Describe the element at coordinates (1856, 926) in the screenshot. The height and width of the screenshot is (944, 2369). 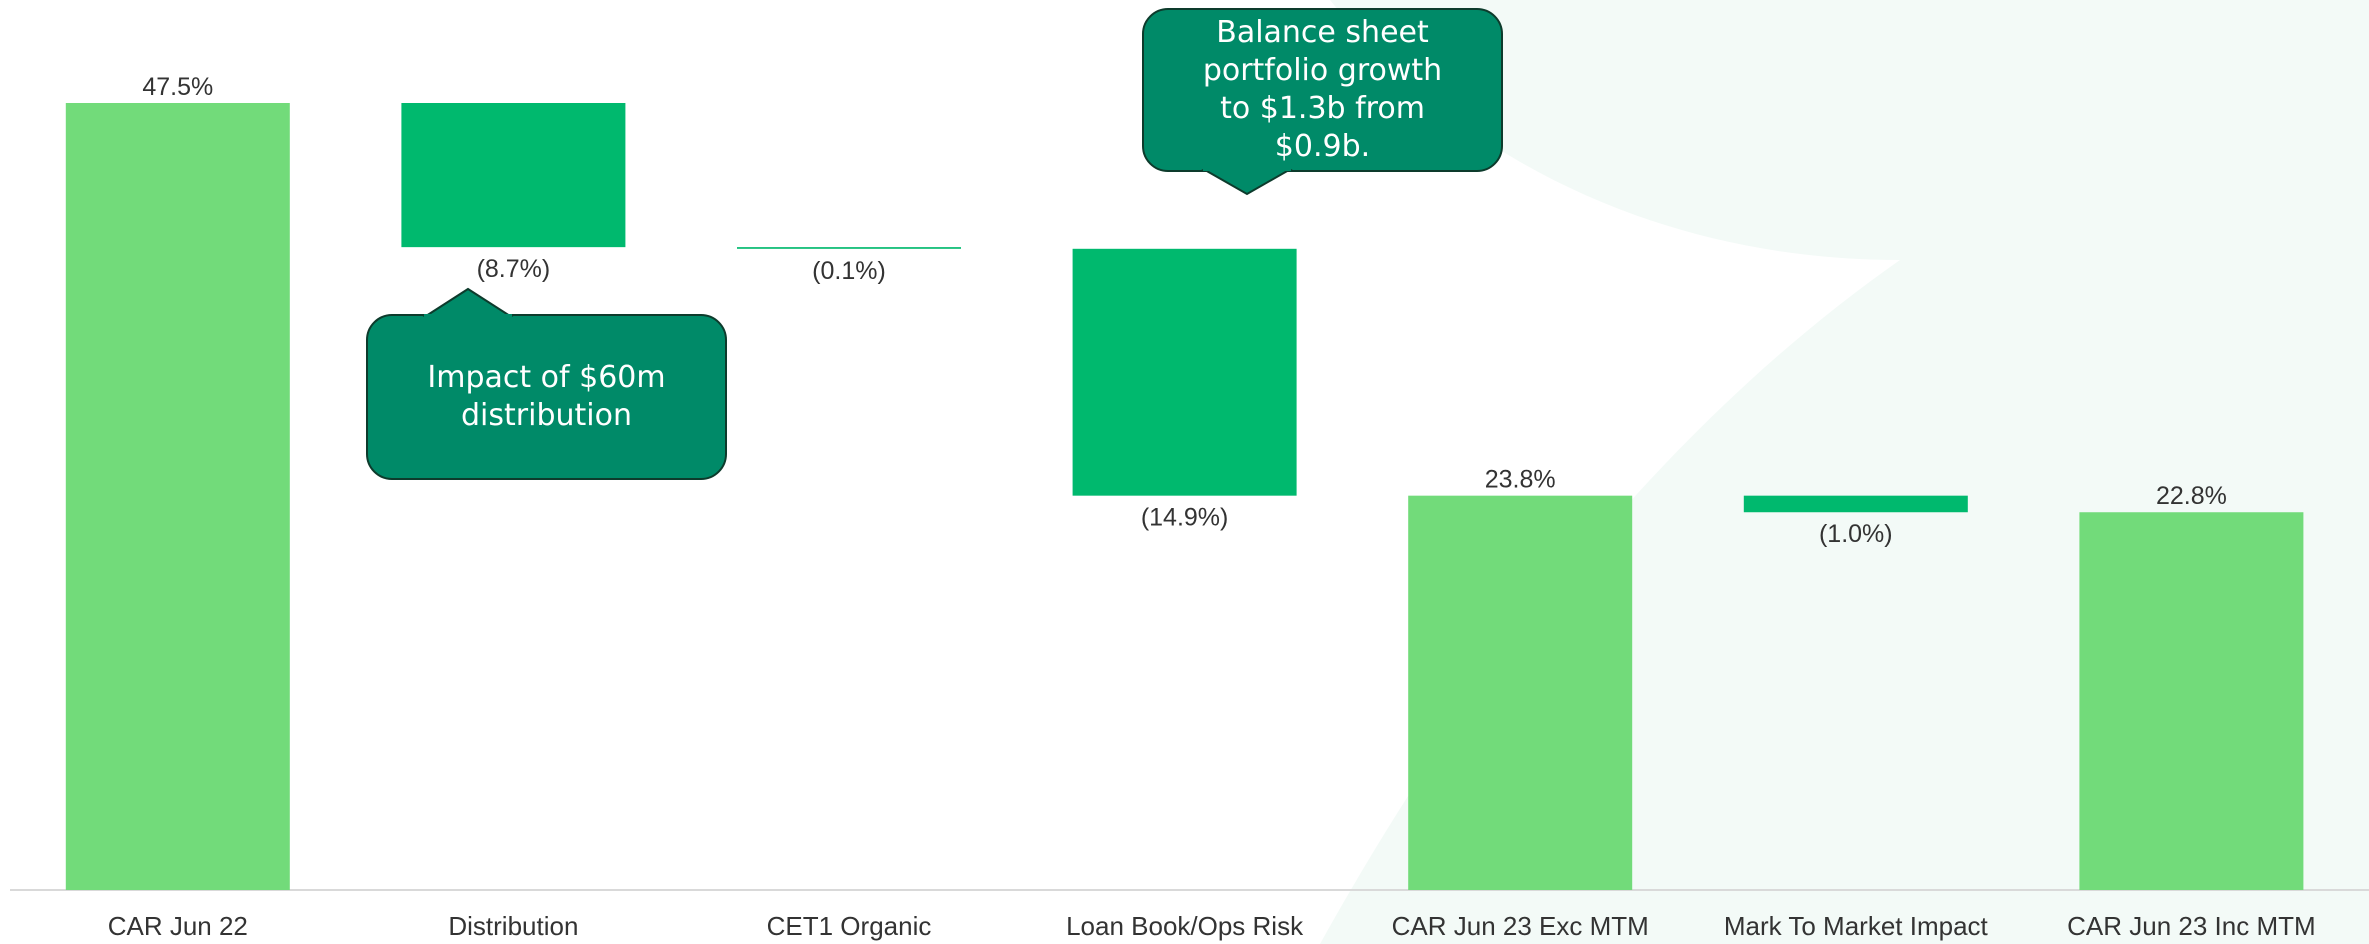
I see `x-tick-label: Mark To Market Impact` at that location.